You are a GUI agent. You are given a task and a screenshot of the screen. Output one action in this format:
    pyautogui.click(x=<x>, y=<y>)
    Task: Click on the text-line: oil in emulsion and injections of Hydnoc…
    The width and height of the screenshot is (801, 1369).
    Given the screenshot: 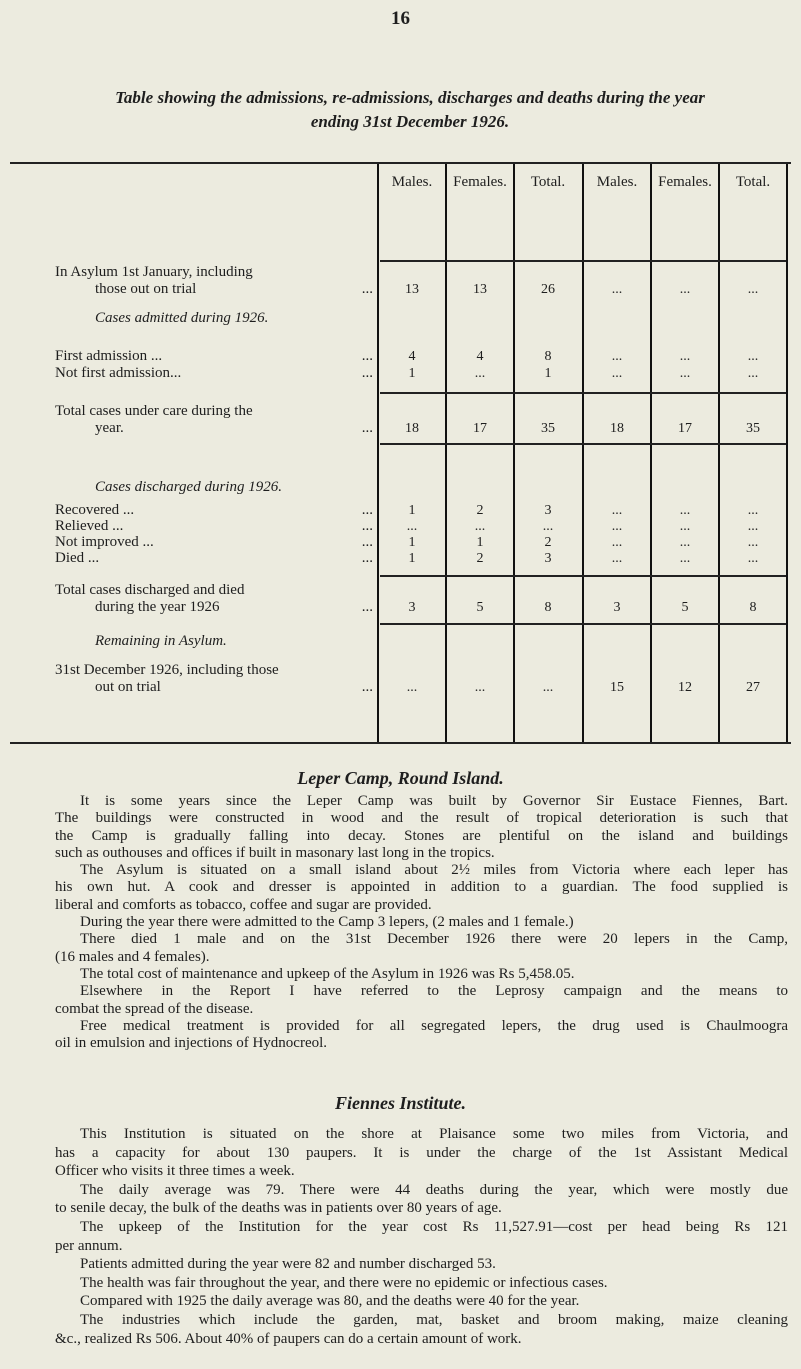 What is the action you would take?
    pyautogui.click(x=191, y=1043)
    